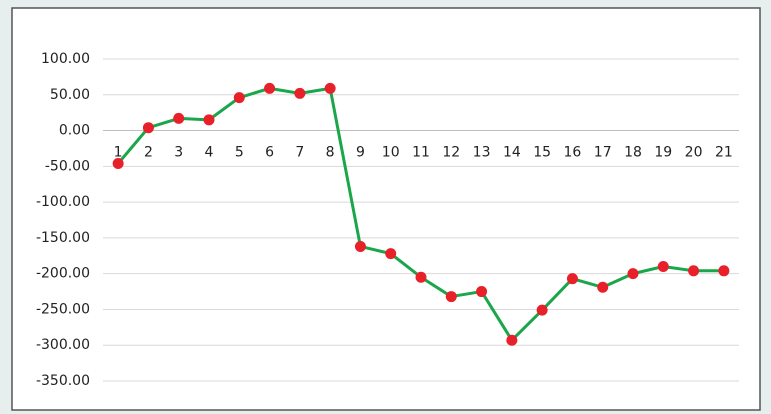 The height and width of the screenshot is (414, 771). I want to click on y-tick-label: -150.00, so click(63, 238).